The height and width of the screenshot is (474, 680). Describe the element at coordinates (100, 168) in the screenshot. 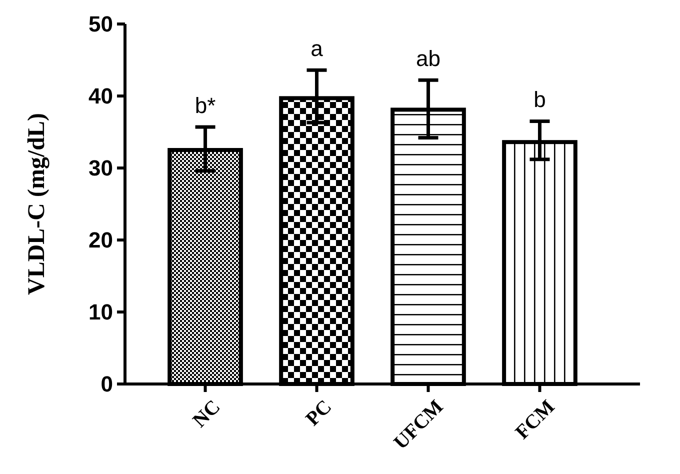

I see `y-tick-label: 30` at that location.